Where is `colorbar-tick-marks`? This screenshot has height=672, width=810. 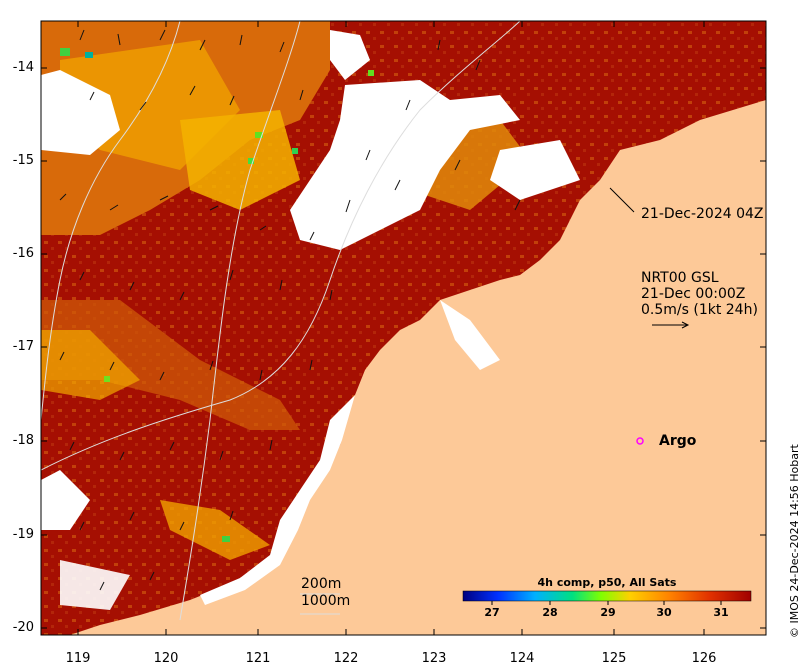 colorbar-tick-marks is located at coordinates (606, 603).